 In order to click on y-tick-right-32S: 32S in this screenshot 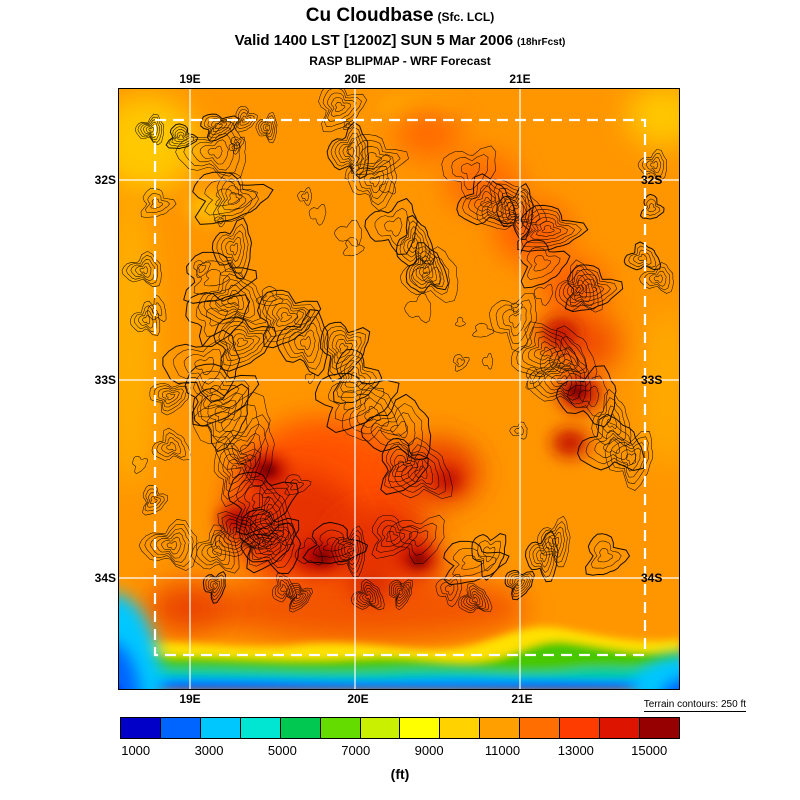, I will do `click(652, 180)`.